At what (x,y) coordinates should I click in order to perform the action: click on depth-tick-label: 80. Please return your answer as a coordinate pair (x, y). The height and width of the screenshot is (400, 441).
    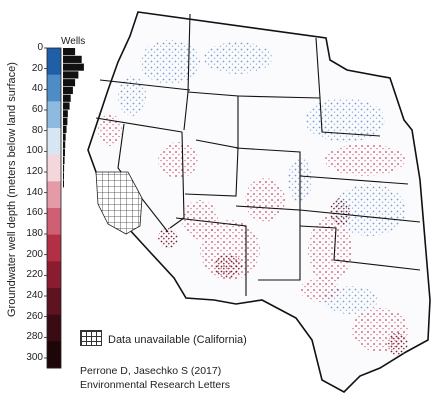
    Looking at the image, I should click on (37, 130).